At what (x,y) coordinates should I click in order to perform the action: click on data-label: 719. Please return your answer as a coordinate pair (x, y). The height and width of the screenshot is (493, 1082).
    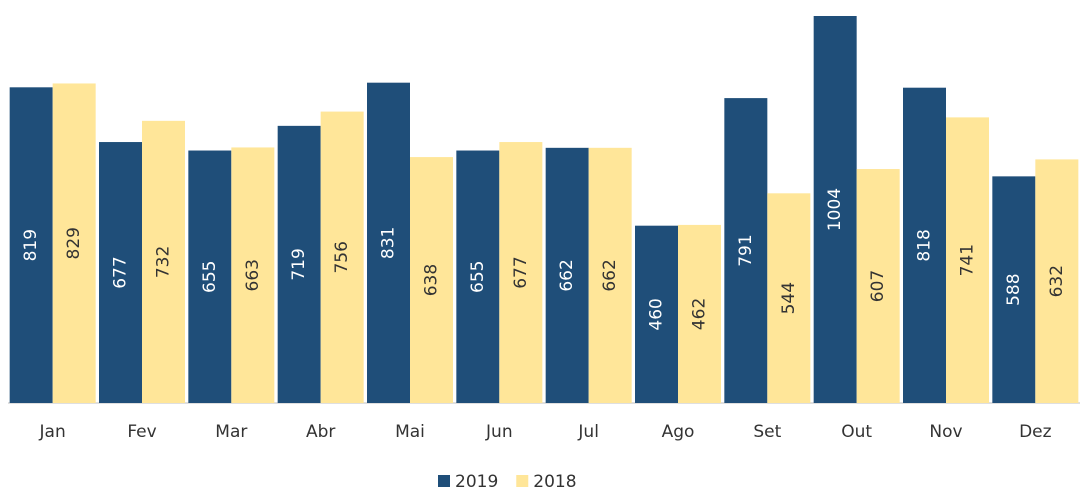
    Looking at the image, I should click on (299, 264).